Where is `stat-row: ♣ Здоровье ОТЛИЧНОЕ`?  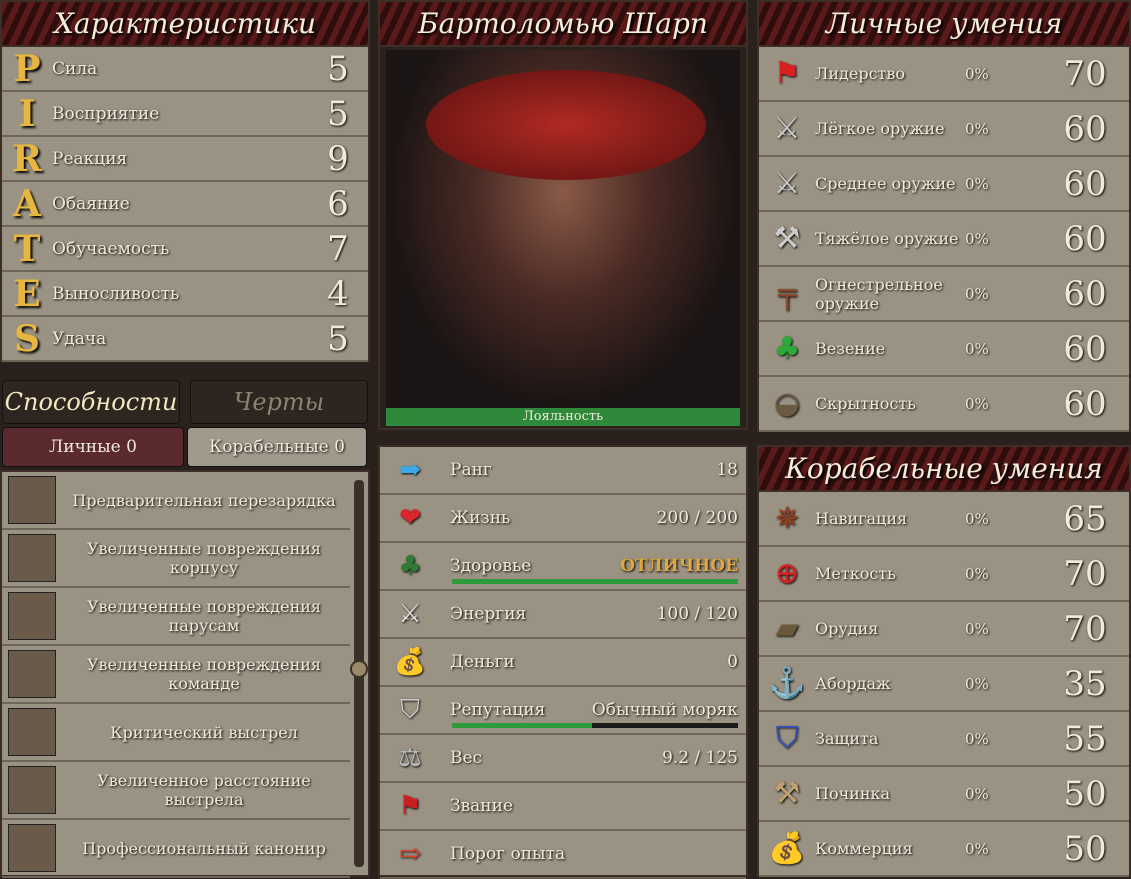 stat-row: ♣ Здоровье ОТЛИЧНОЕ is located at coordinates (563, 567).